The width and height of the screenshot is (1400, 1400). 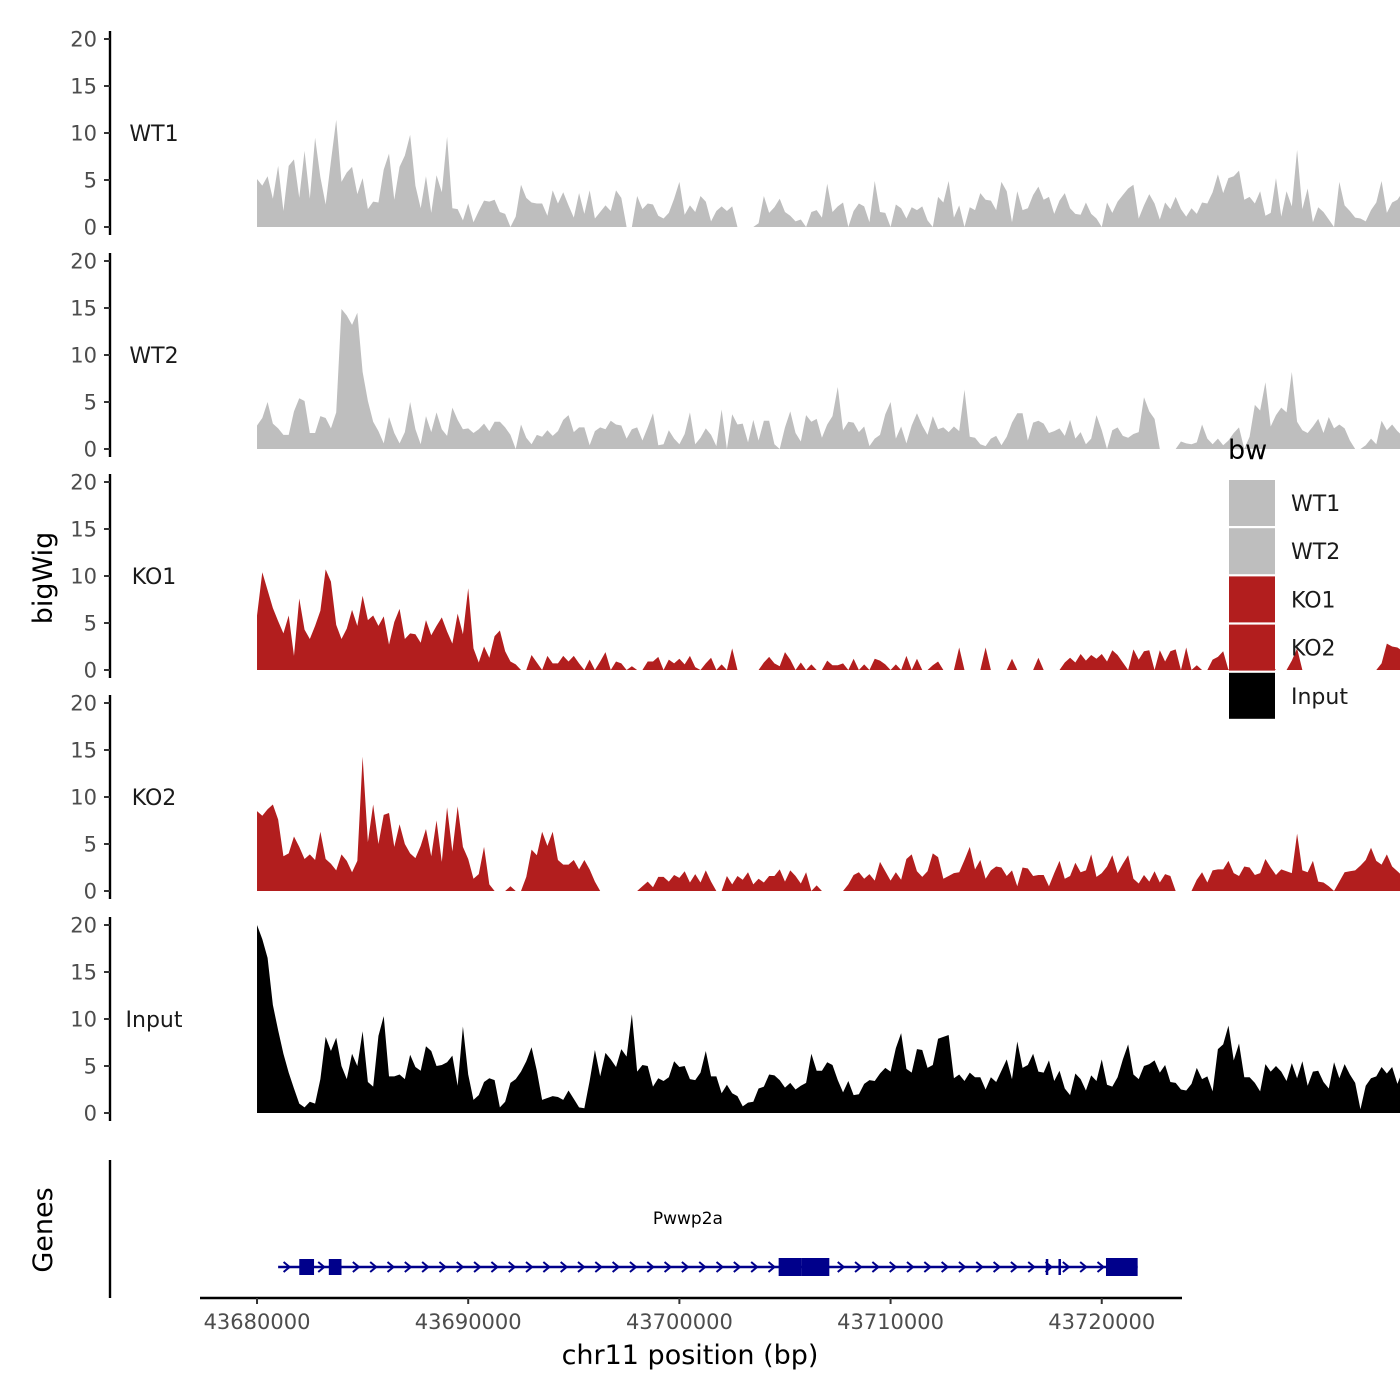 I want to click on track-label-wt2: WT2, so click(x=153, y=356).